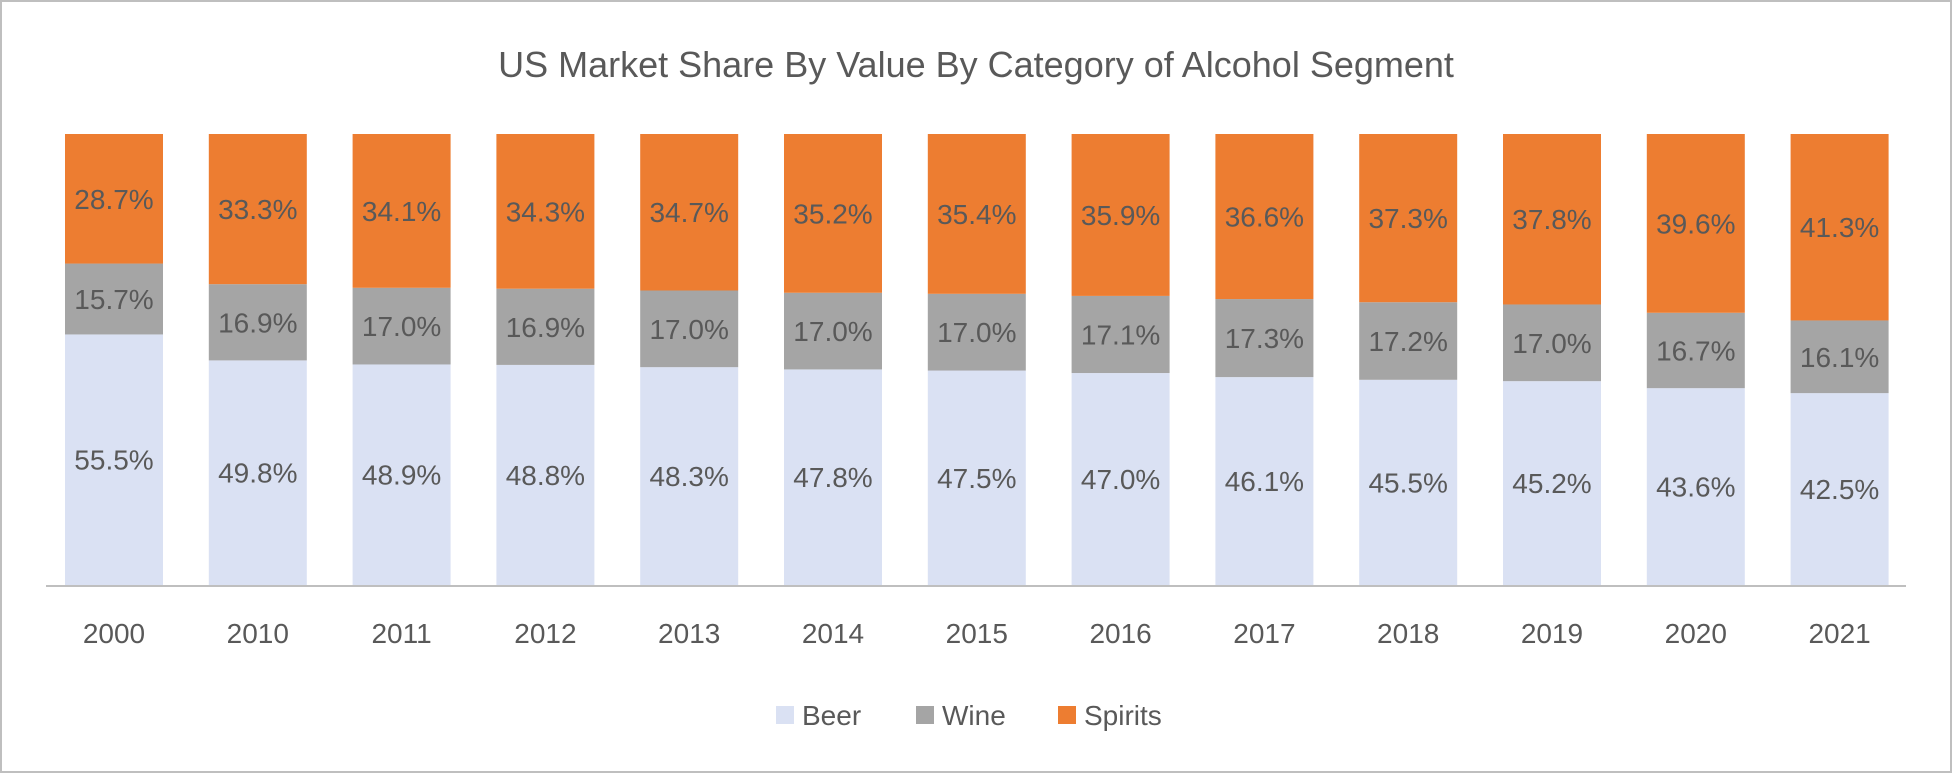 The image size is (1952, 776). Describe the element at coordinates (1264, 633) in the screenshot. I see `x-tick-label-2017: 2017` at that location.